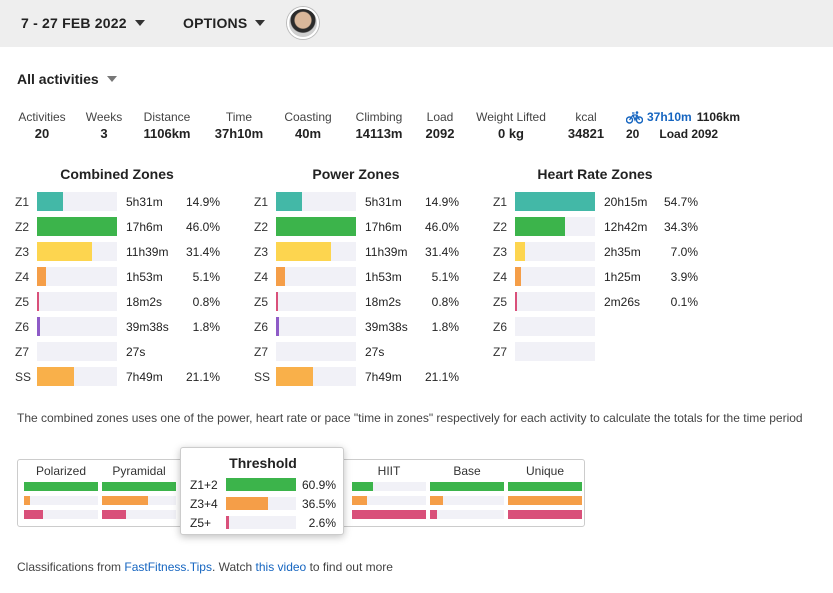 This screenshot has width=833, height=593. Describe the element at coordinates (120, 301) in the screenshot. I see `combined-zone-row: Z5 18m2s 0.8%` at that location.